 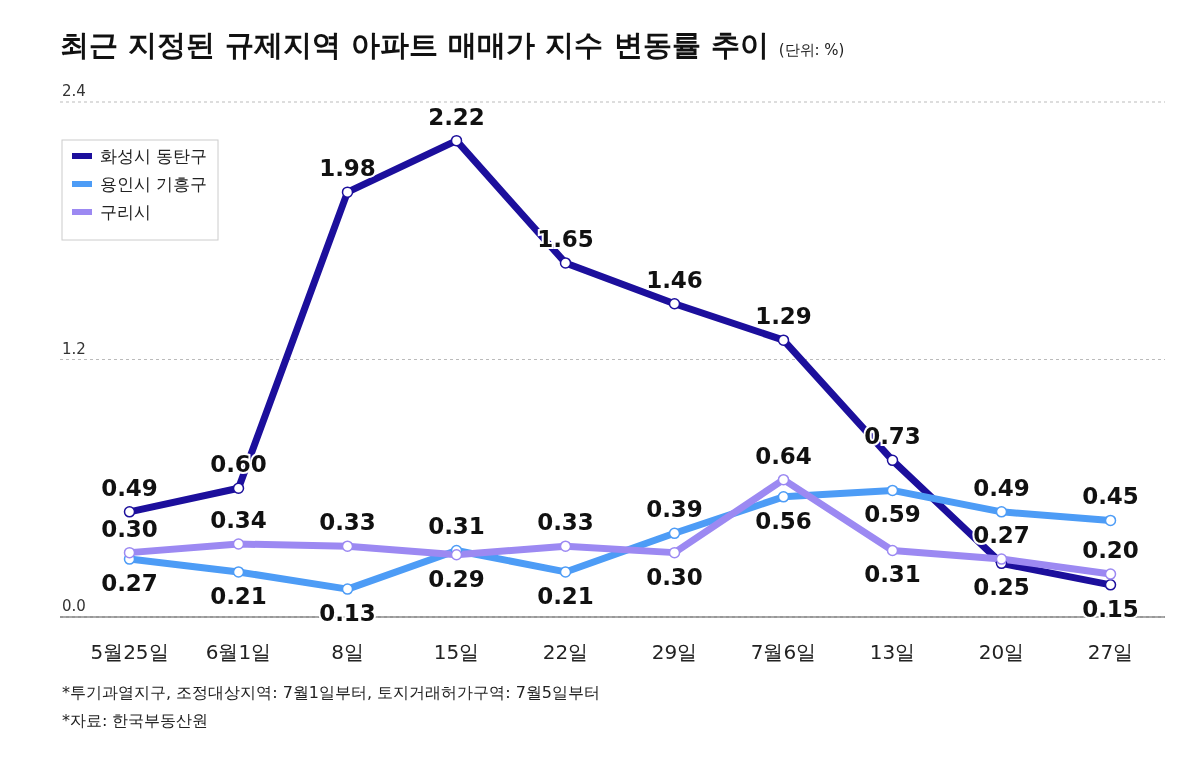 I want to click on x-tick-label: 27일, so click(x=1110, y=652).